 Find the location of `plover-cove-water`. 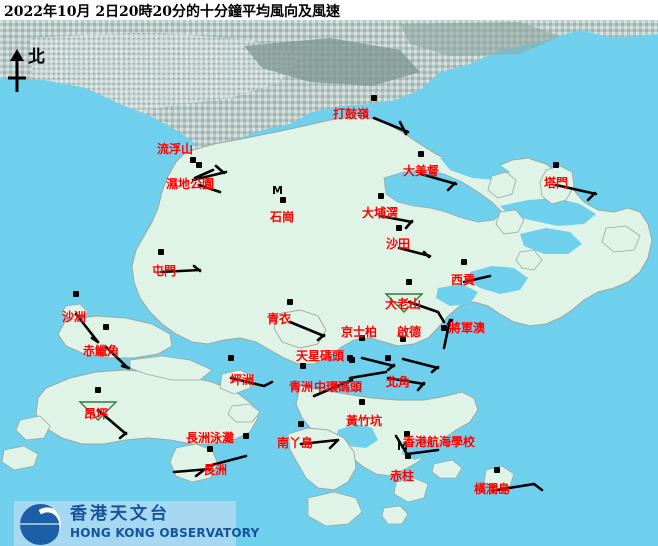

plover-cove-water is located at coordinates (475, 168).